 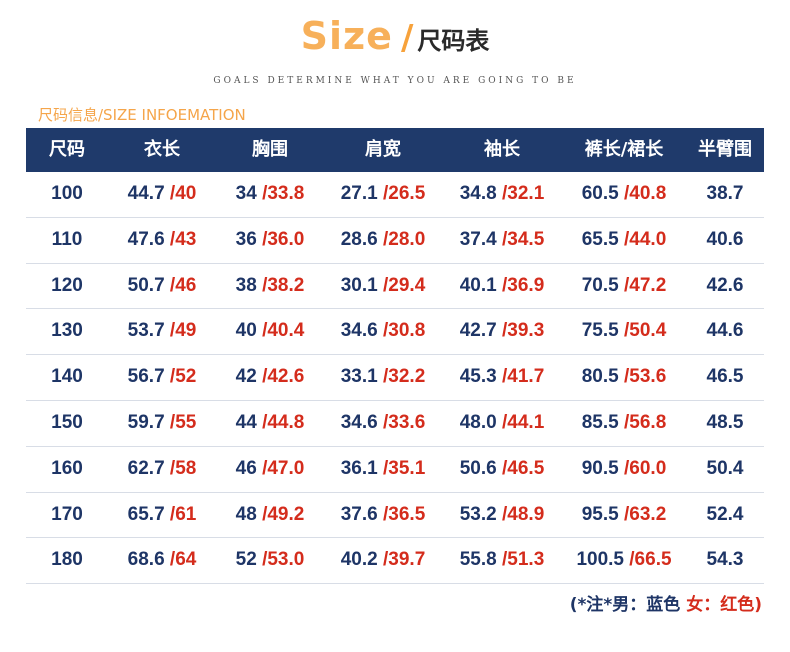 What do you see at coordinates (383, 149) in the screenshot?
I see `header-shoulder: 肩宽` at bounding box center [383, 149].